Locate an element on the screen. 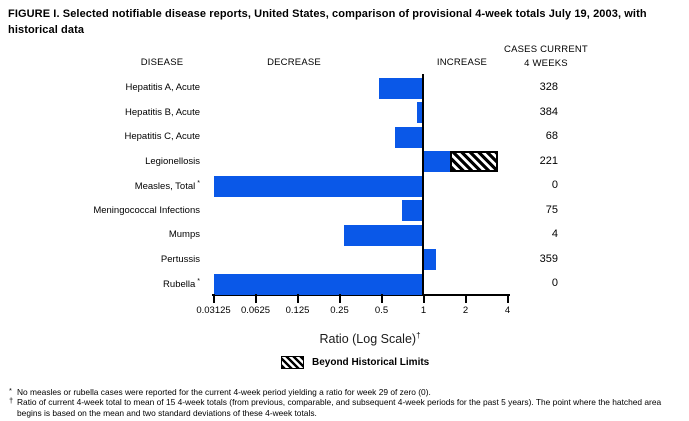 The height and width of the screenshot is (421, 689). axis-tick-label: 0.0625 is located at coordinates (255, 310).